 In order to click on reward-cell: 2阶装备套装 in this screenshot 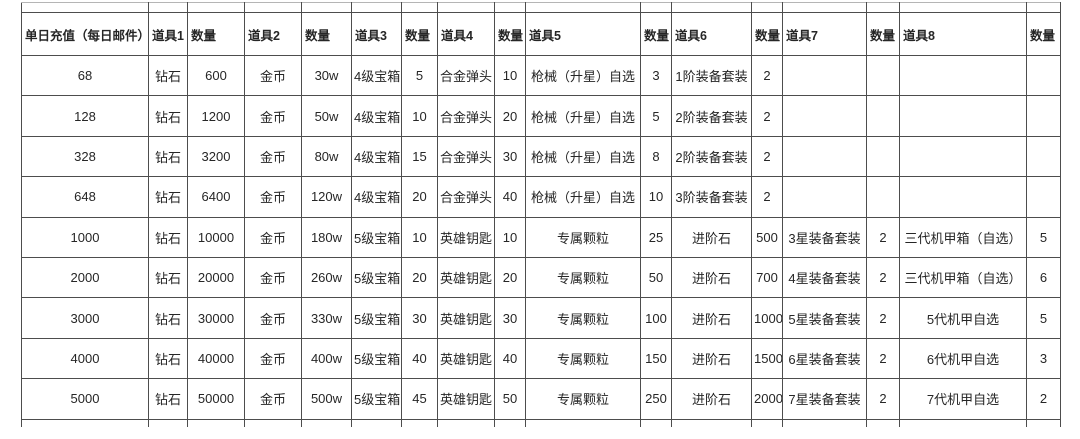, I will do `click(711, 156)`.